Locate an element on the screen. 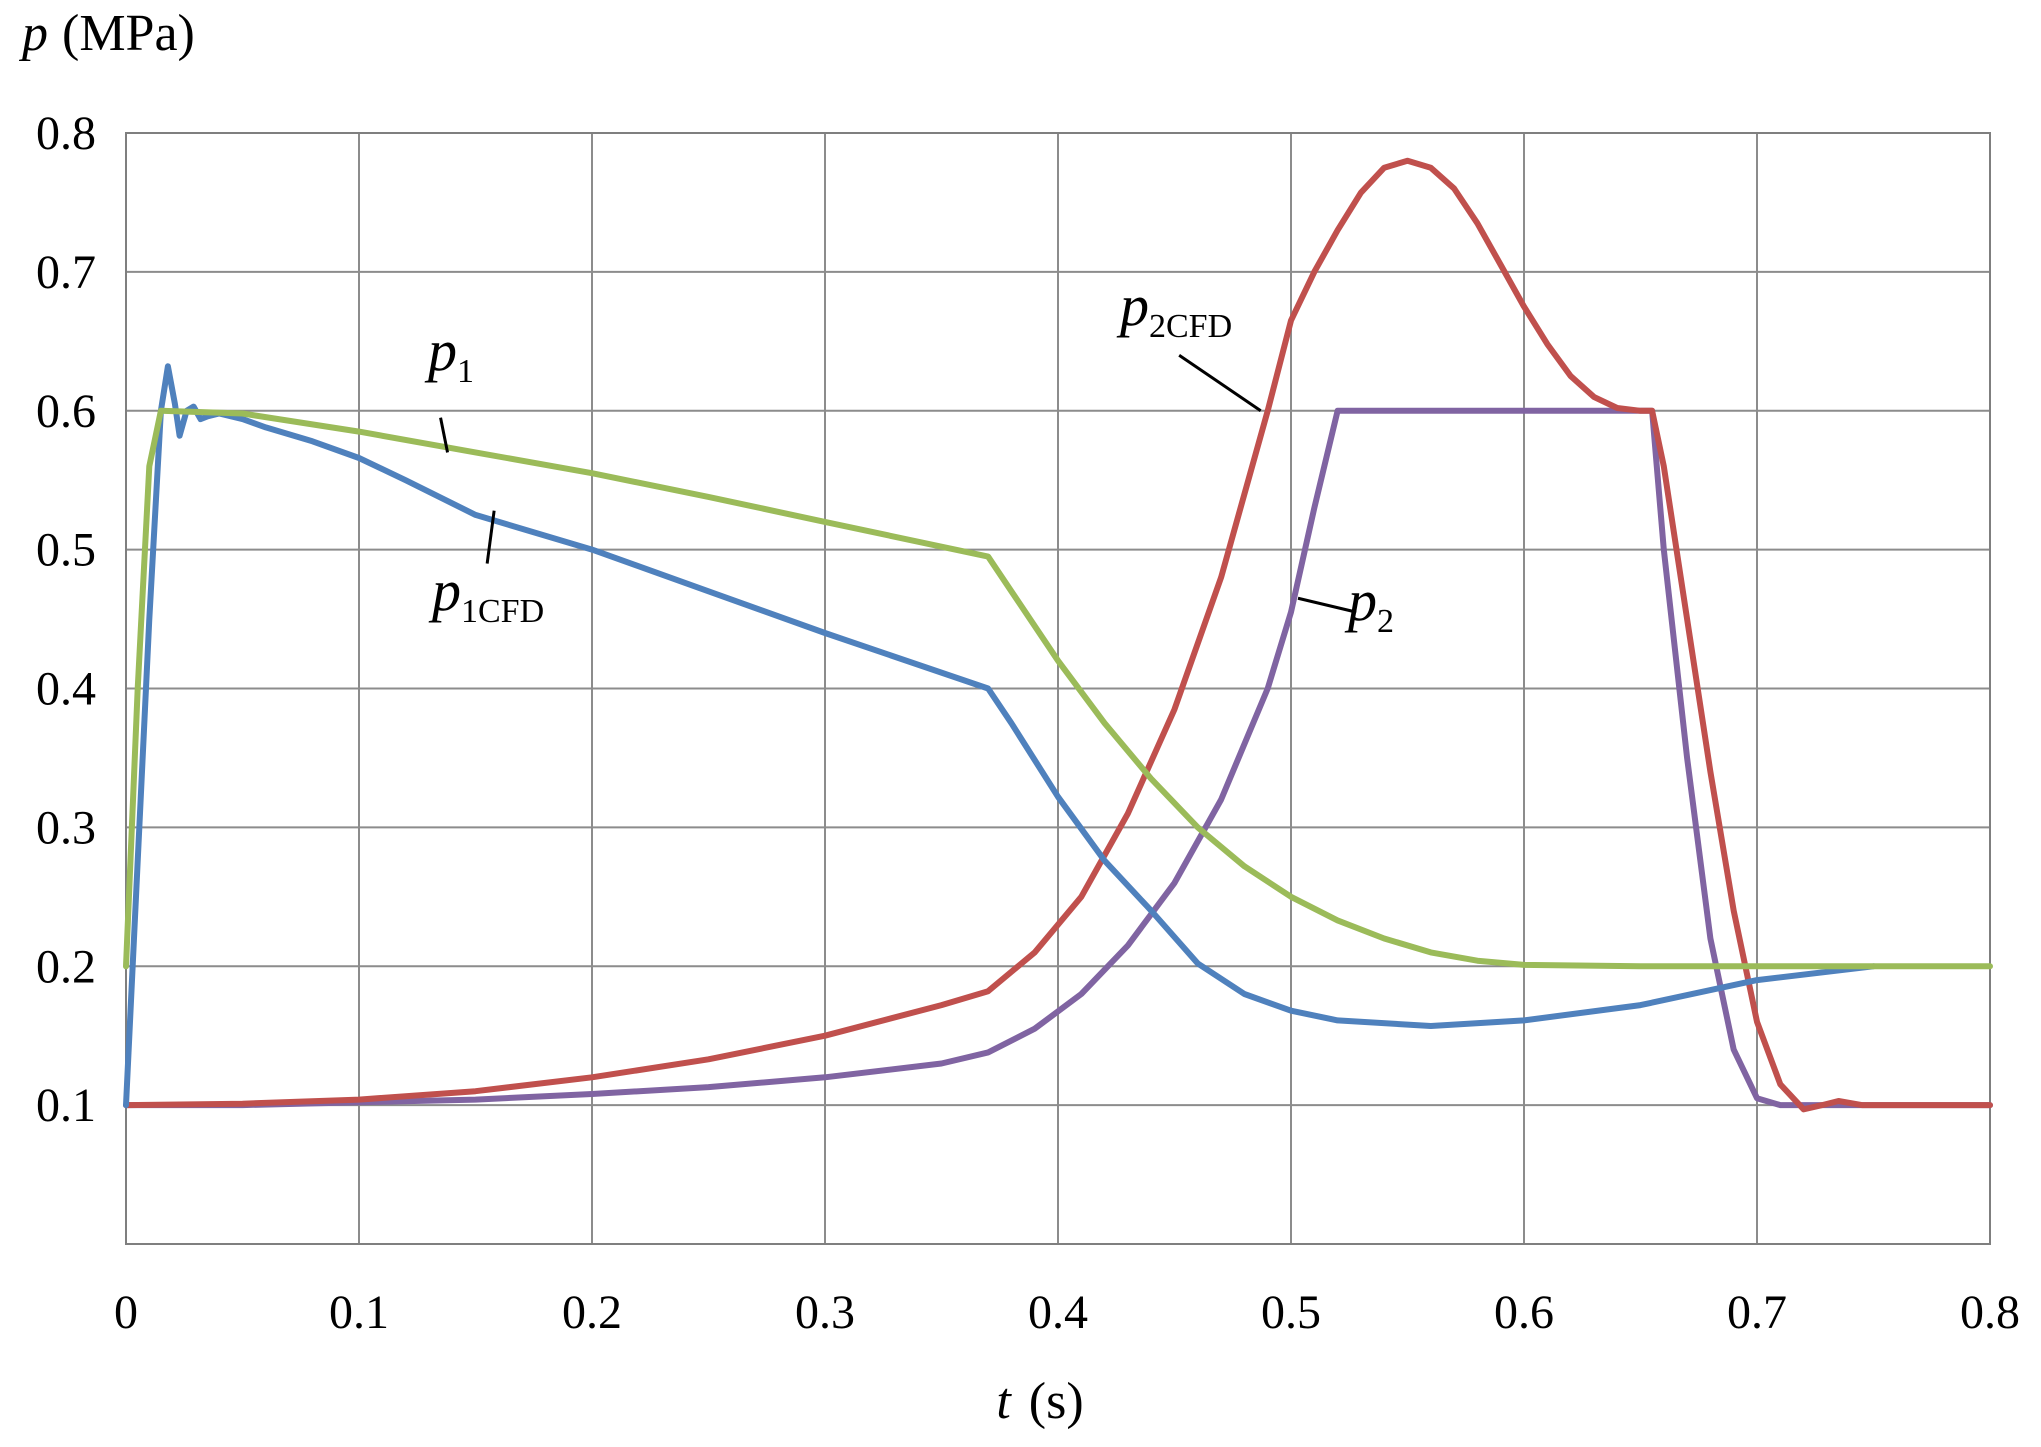  label-p1-sub: 1 is located at coordinates (465, 371).